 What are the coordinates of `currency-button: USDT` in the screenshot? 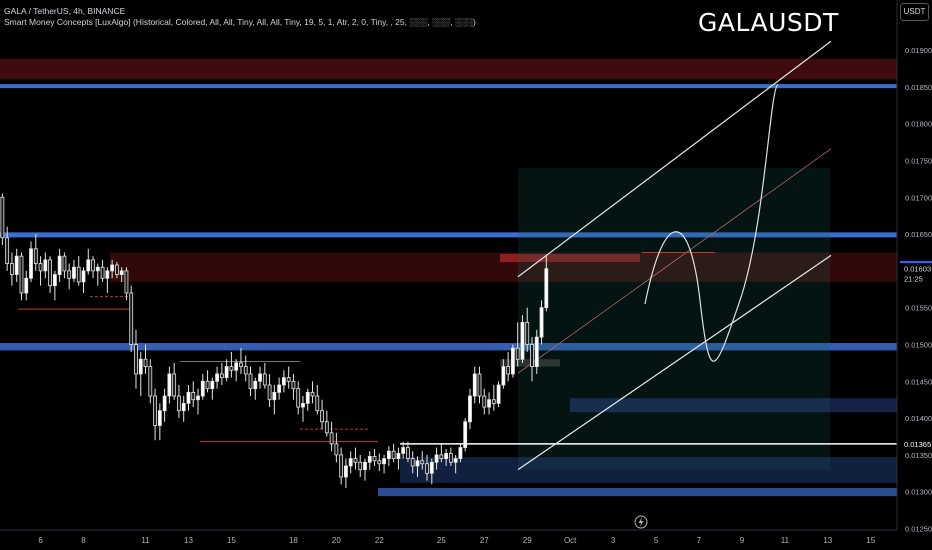 It's located at (914, 12).